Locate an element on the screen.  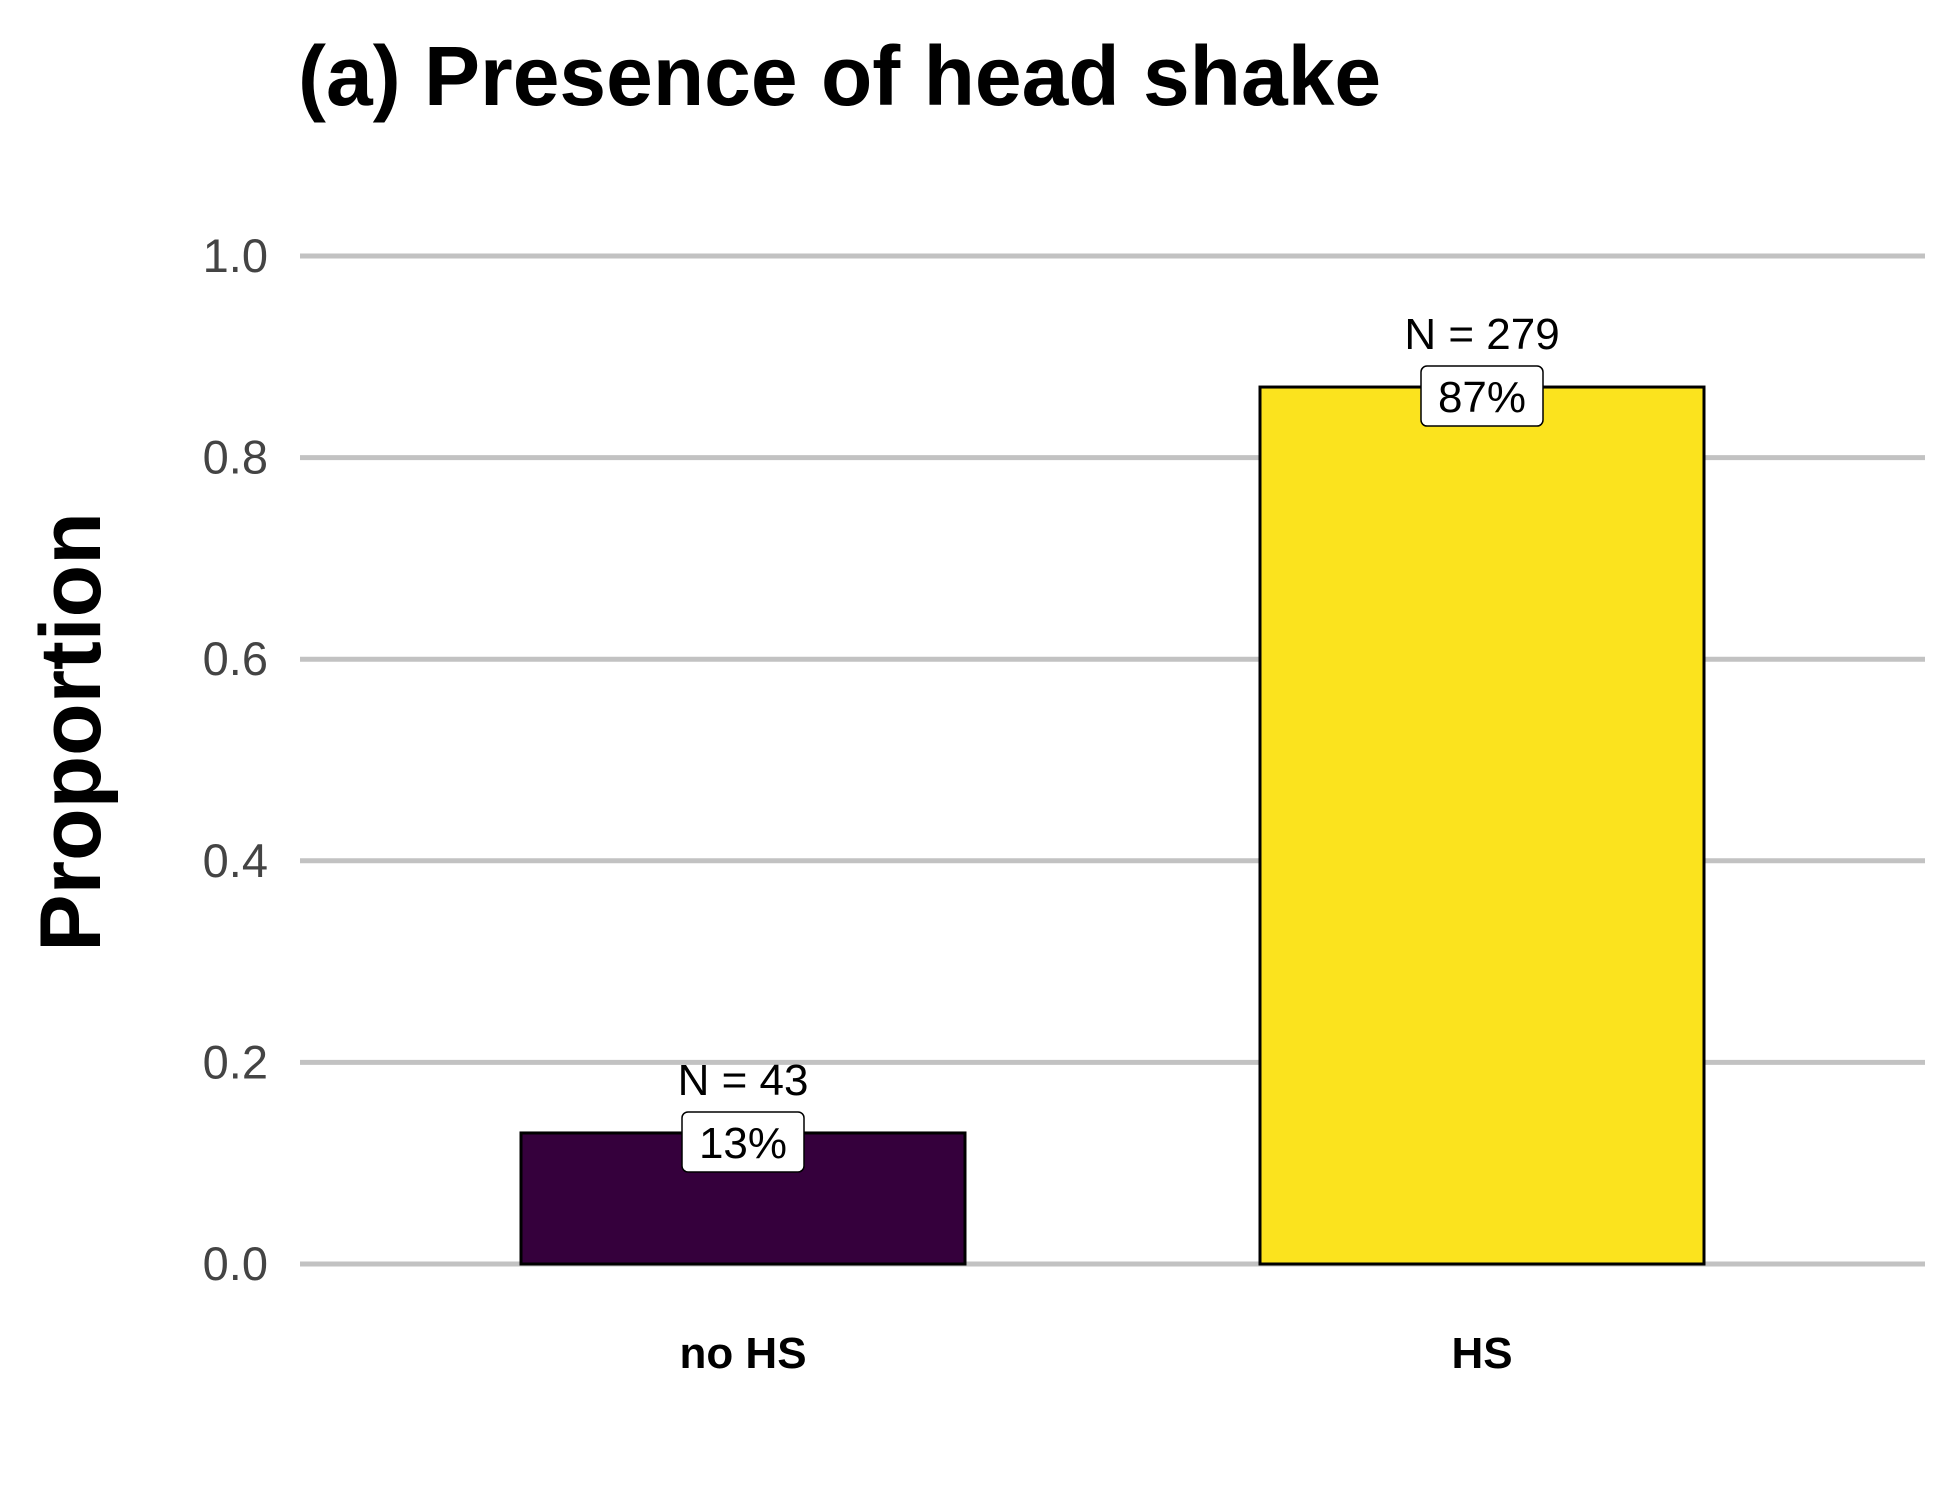
chart-title: (a) Presence of head shake is located at coordinates (840, 76).